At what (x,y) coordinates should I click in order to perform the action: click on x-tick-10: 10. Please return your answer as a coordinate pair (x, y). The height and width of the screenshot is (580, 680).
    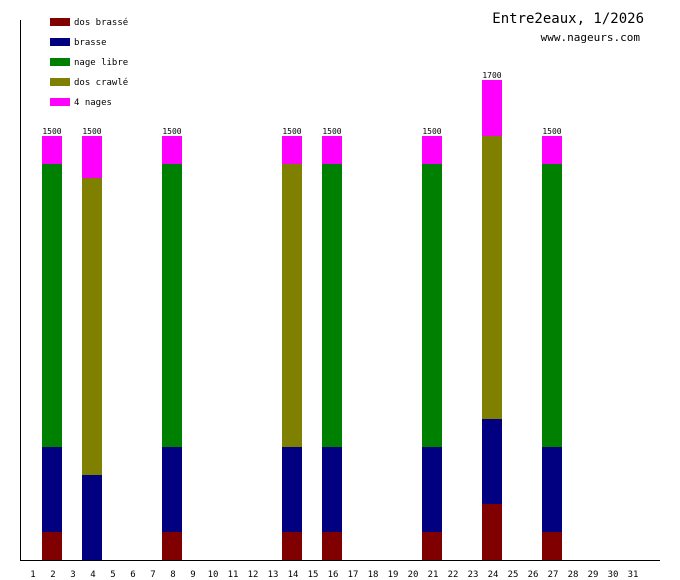
    Looking at the image, I should click on (213, 575).